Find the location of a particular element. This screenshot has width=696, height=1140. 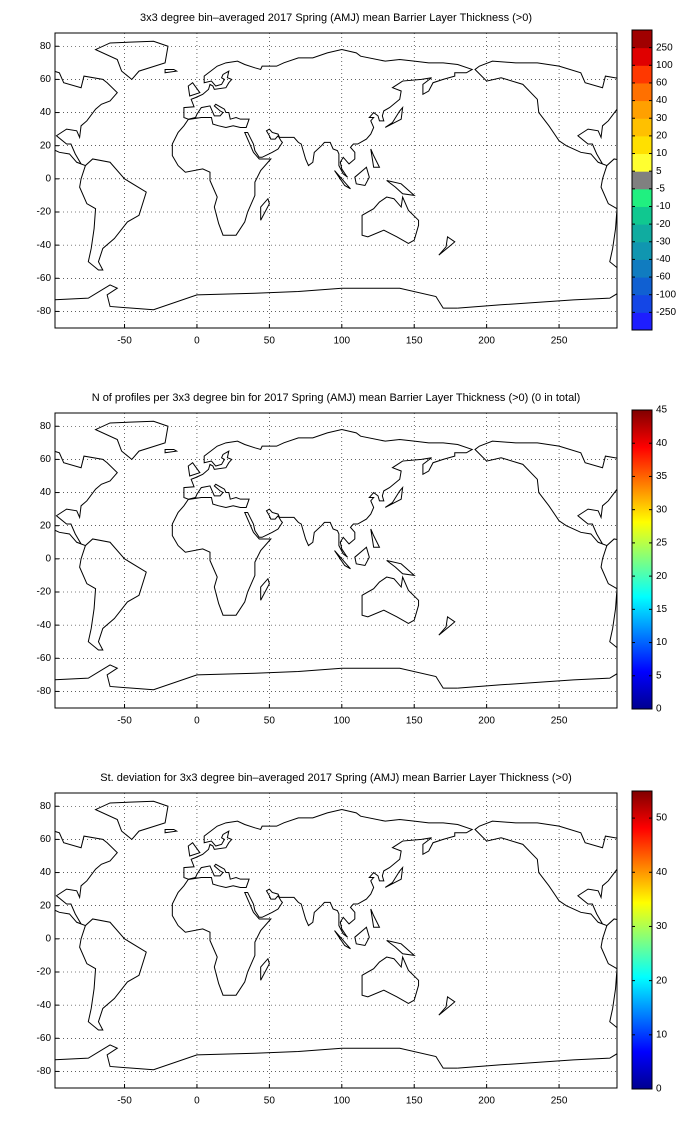

colorbar-tick-label: 15 is located at coordinates (662, 609).